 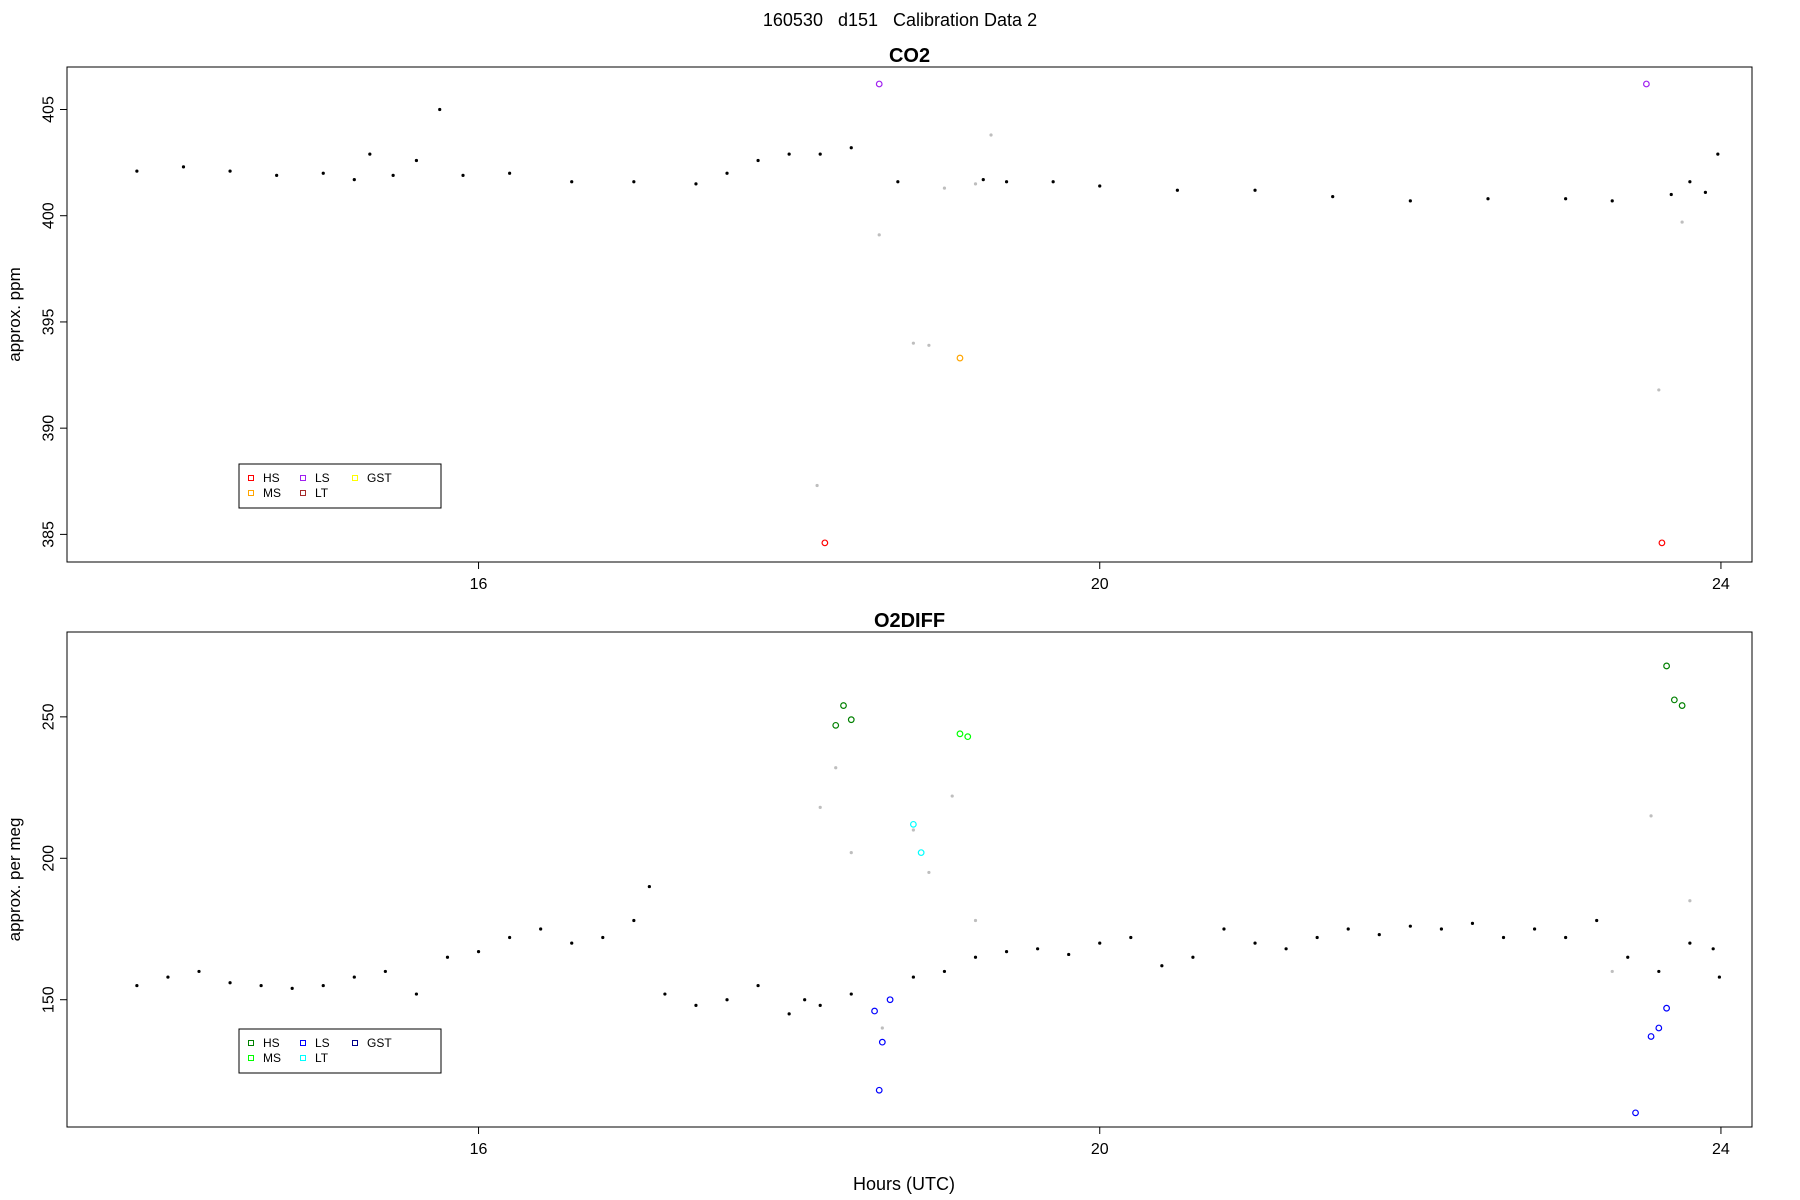 What do you see at coordinates (49, 858) in the screenshot?
I see `y-tick-label: 200` at bounding box center [49, 858].